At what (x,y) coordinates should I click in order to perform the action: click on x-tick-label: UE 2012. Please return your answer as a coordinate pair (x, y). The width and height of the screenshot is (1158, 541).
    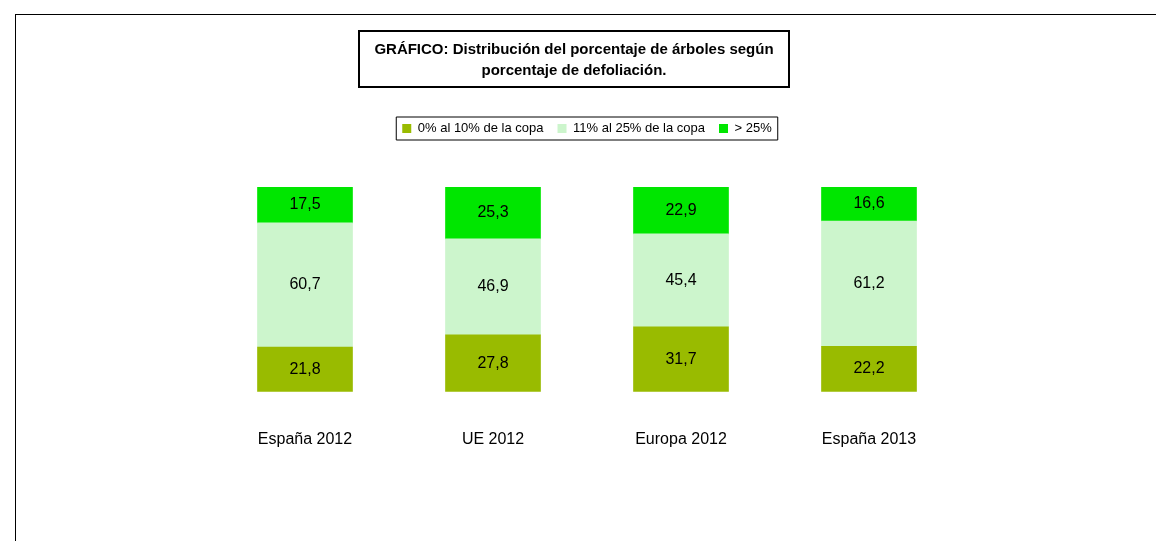
    Looking at the image, I should click on (493, 438).